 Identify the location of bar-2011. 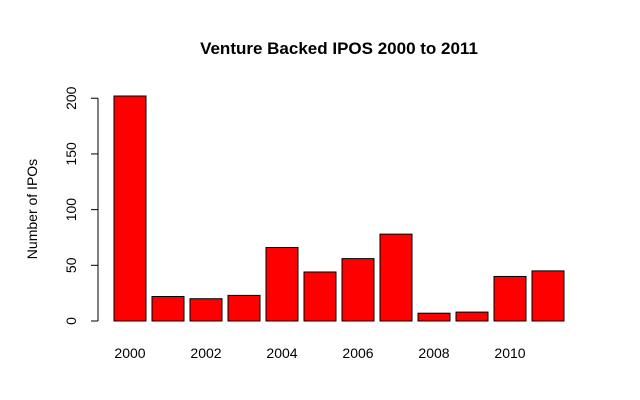
(548, 296).